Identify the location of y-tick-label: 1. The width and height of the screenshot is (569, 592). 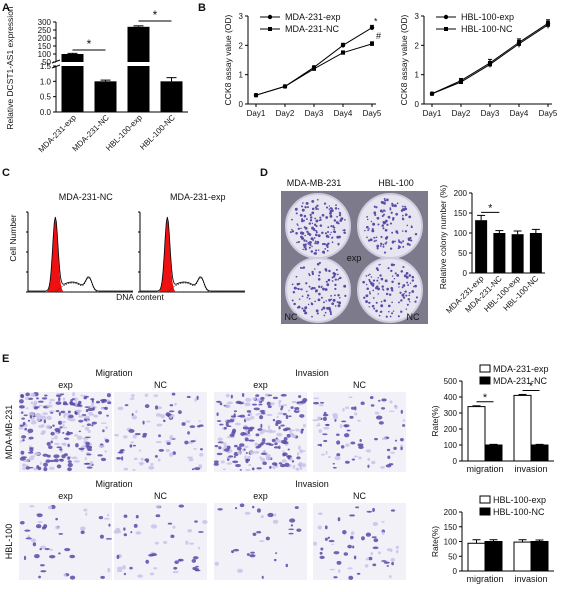
(241, 75).